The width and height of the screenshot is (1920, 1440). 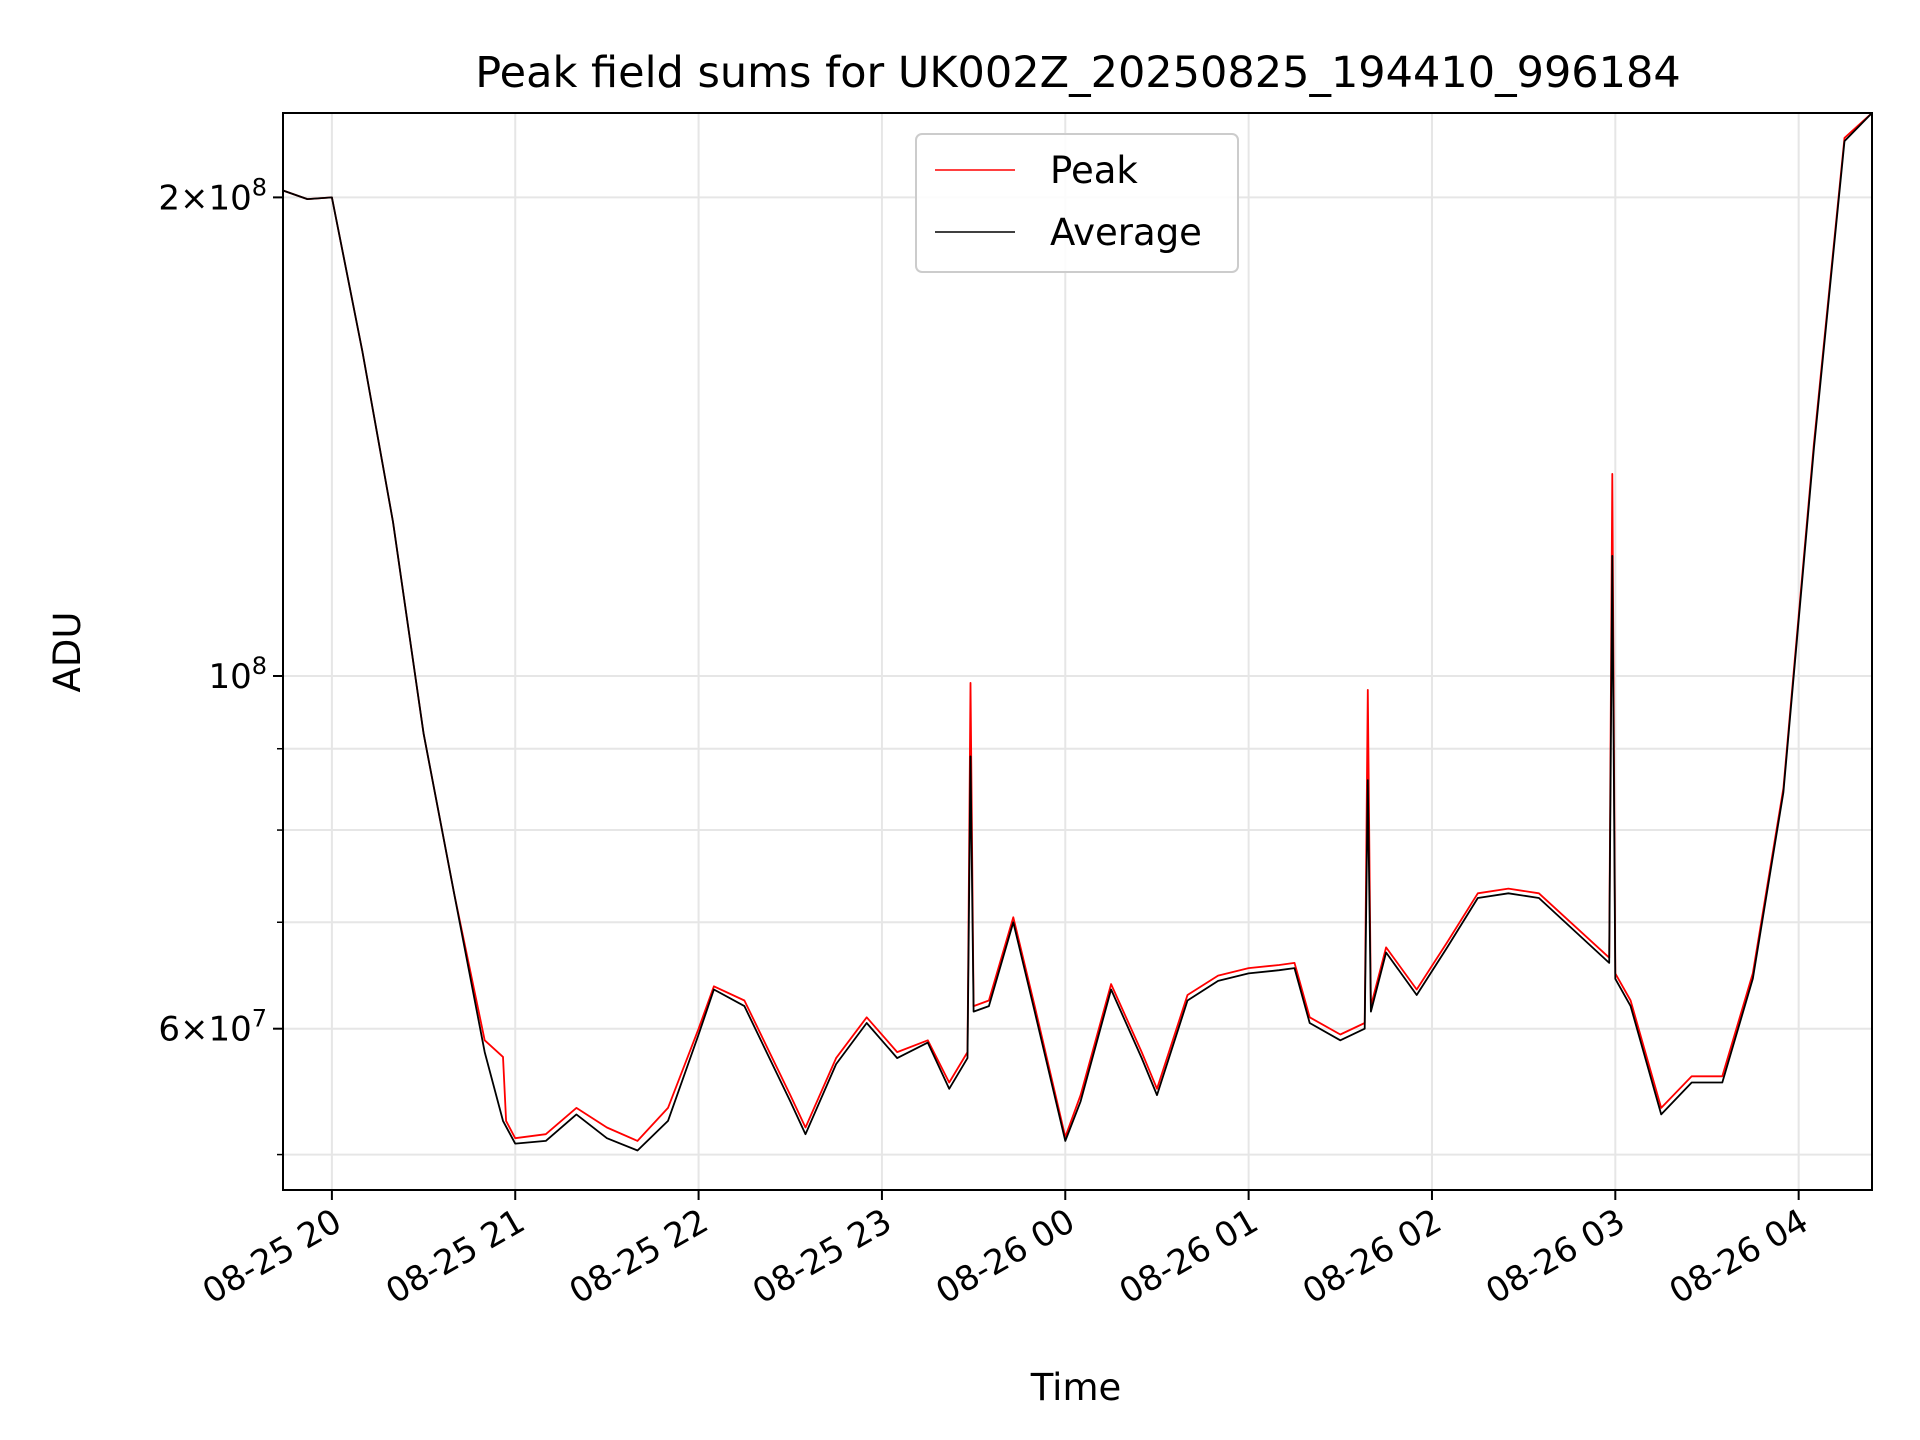 I want to click on y-tick-exponent: 7, so click(x=259, y=1019).